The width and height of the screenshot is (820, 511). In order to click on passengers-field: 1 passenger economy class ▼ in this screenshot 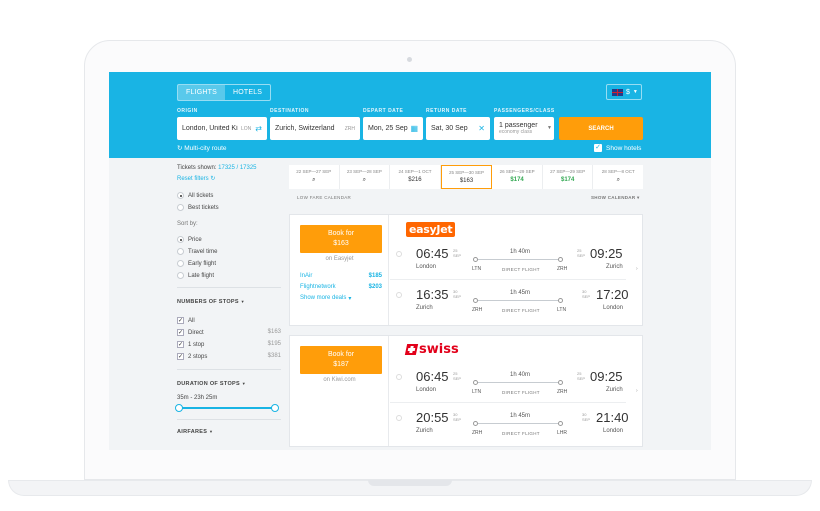, I will do `click(524, 128)`.